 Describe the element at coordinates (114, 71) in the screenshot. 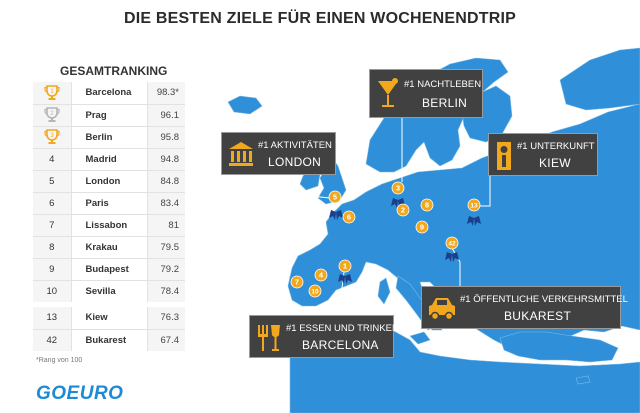

I see `ranking-heading: GESAMTRANKING` at that location.